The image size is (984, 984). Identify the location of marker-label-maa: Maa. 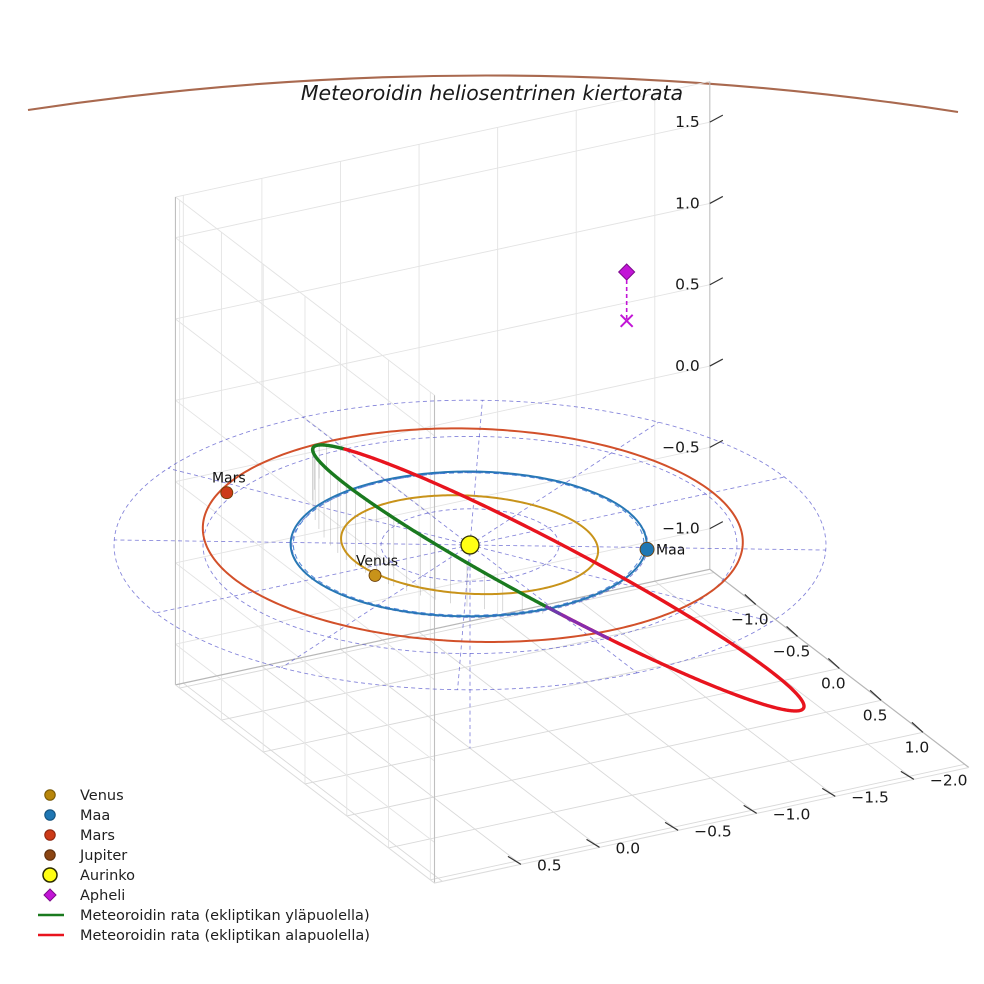
(670, 550).